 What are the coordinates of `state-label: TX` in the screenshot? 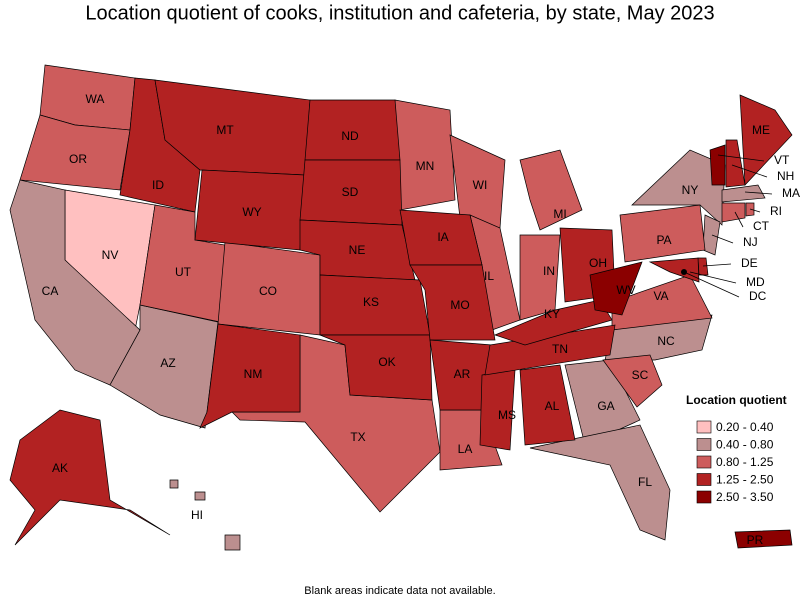 It's located at (357, 437).